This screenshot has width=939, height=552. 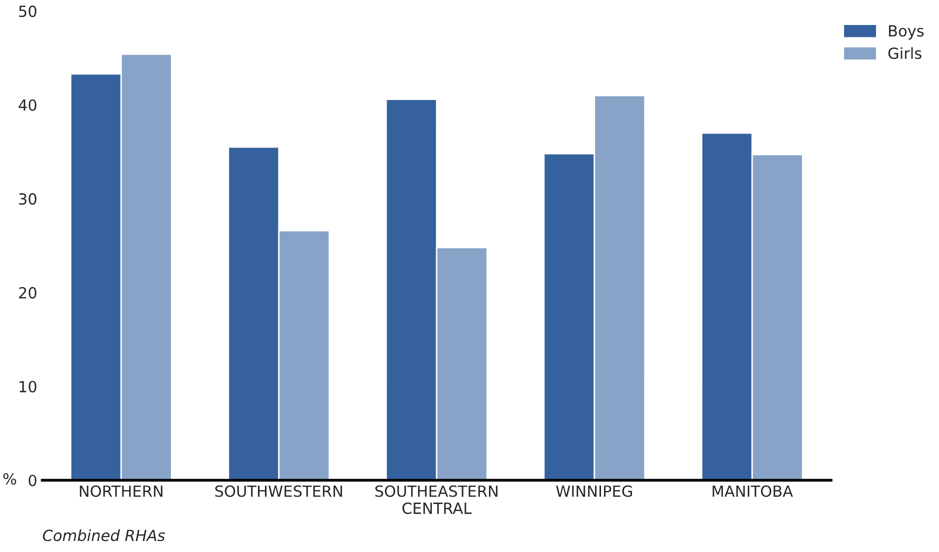 What do you see at coordinates (594, 491) in the screenshot?
I see `x-tick-label: WINNIPEG` at bounding box center [594, 491].